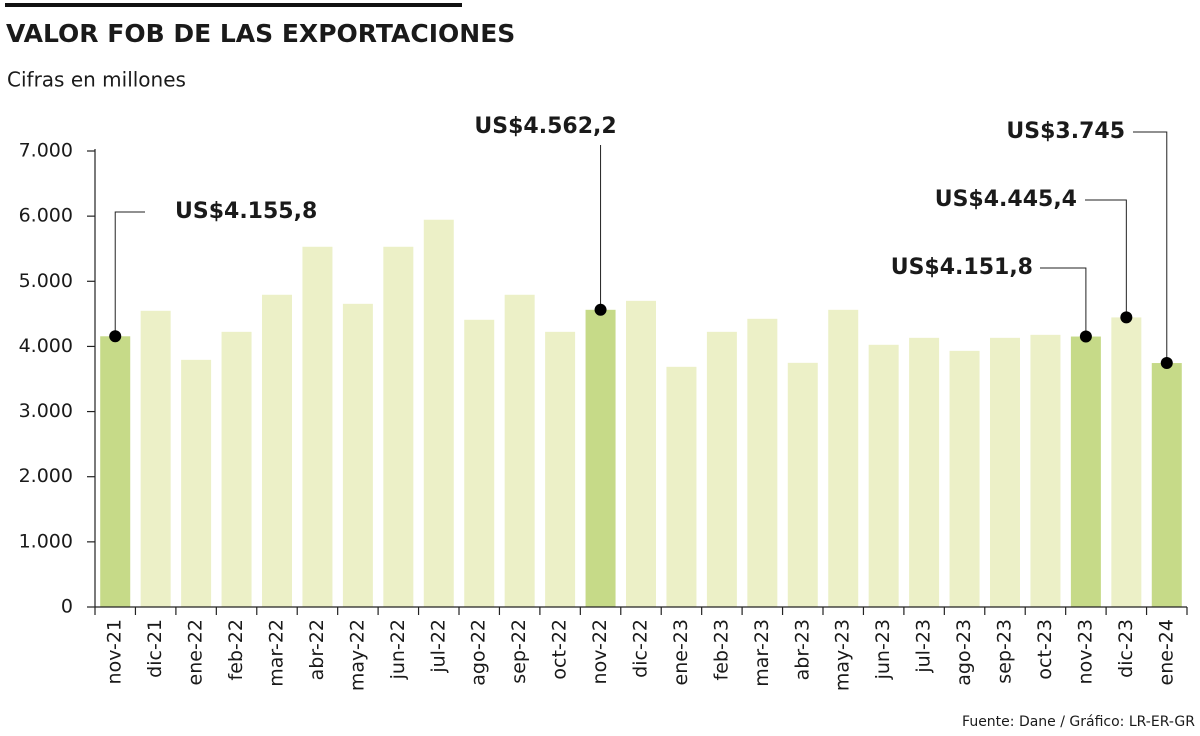  Describe the element at coordinates (357, 655) in the screenshot. I see `x-tick-label: may-22` at that location.